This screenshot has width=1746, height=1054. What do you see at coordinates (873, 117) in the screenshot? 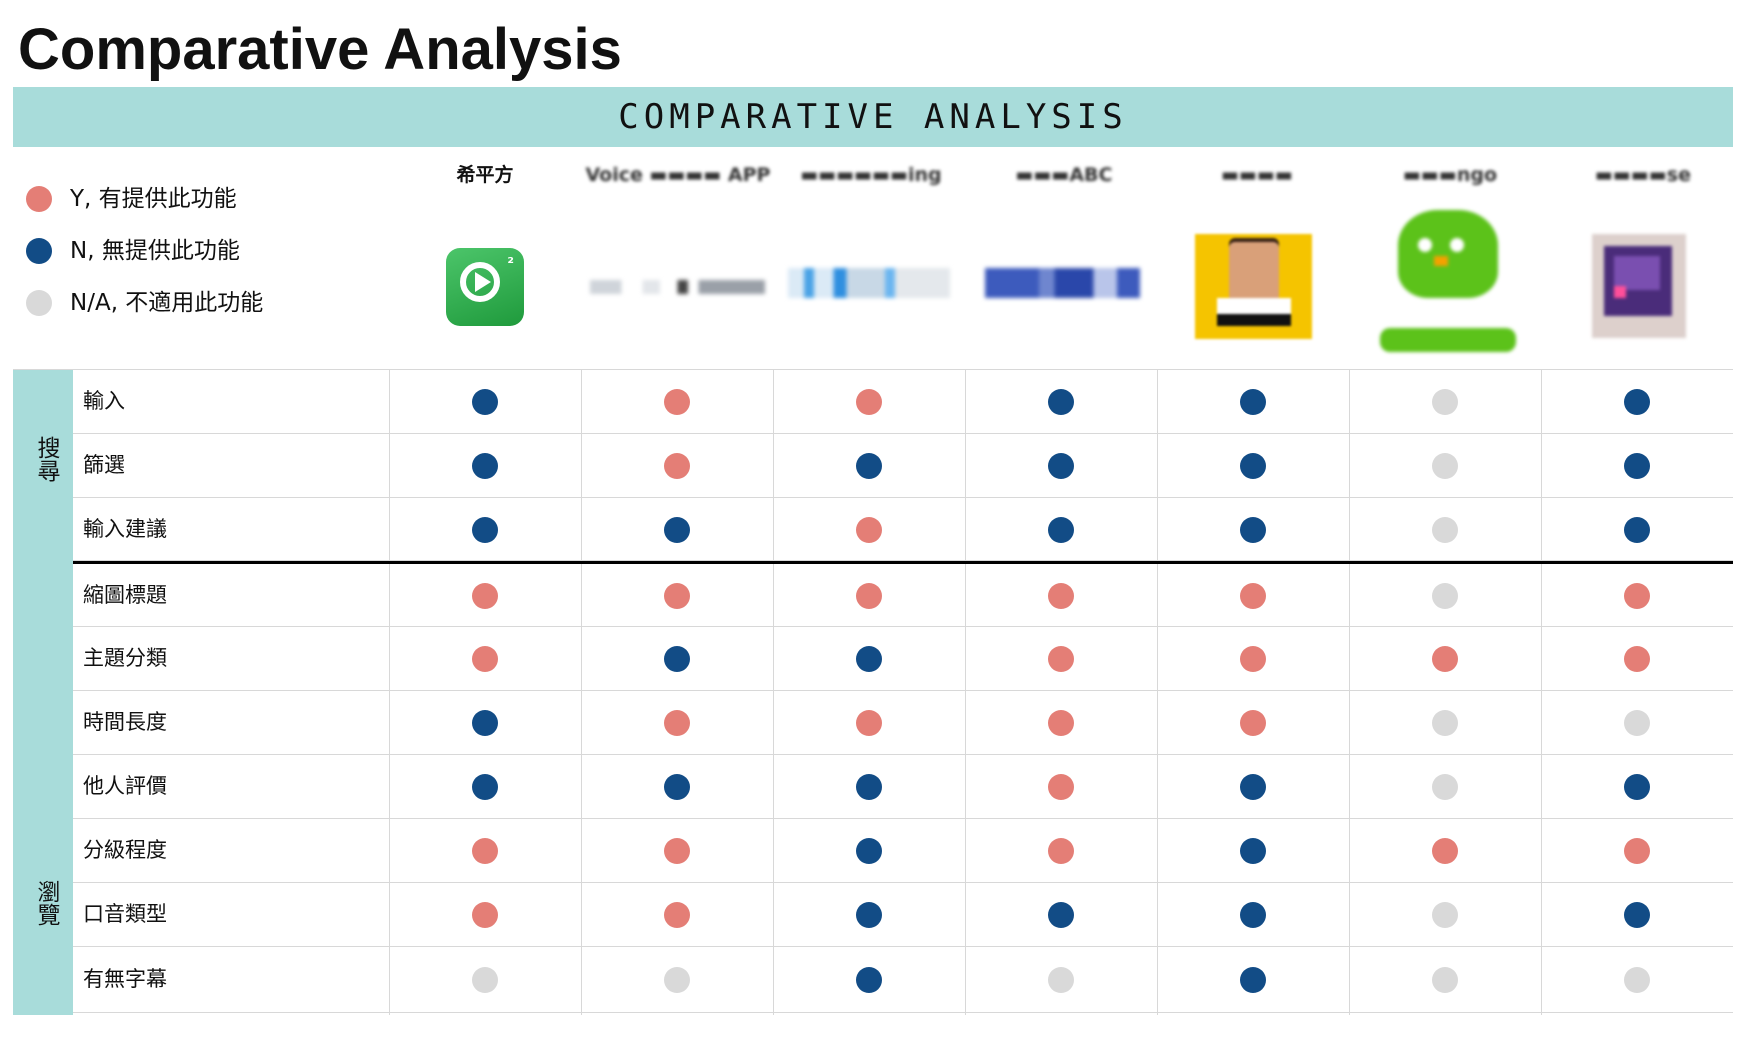
I see `section-banner: COMPARATIVE ANALYSIS` at bounding box center [873, 117].